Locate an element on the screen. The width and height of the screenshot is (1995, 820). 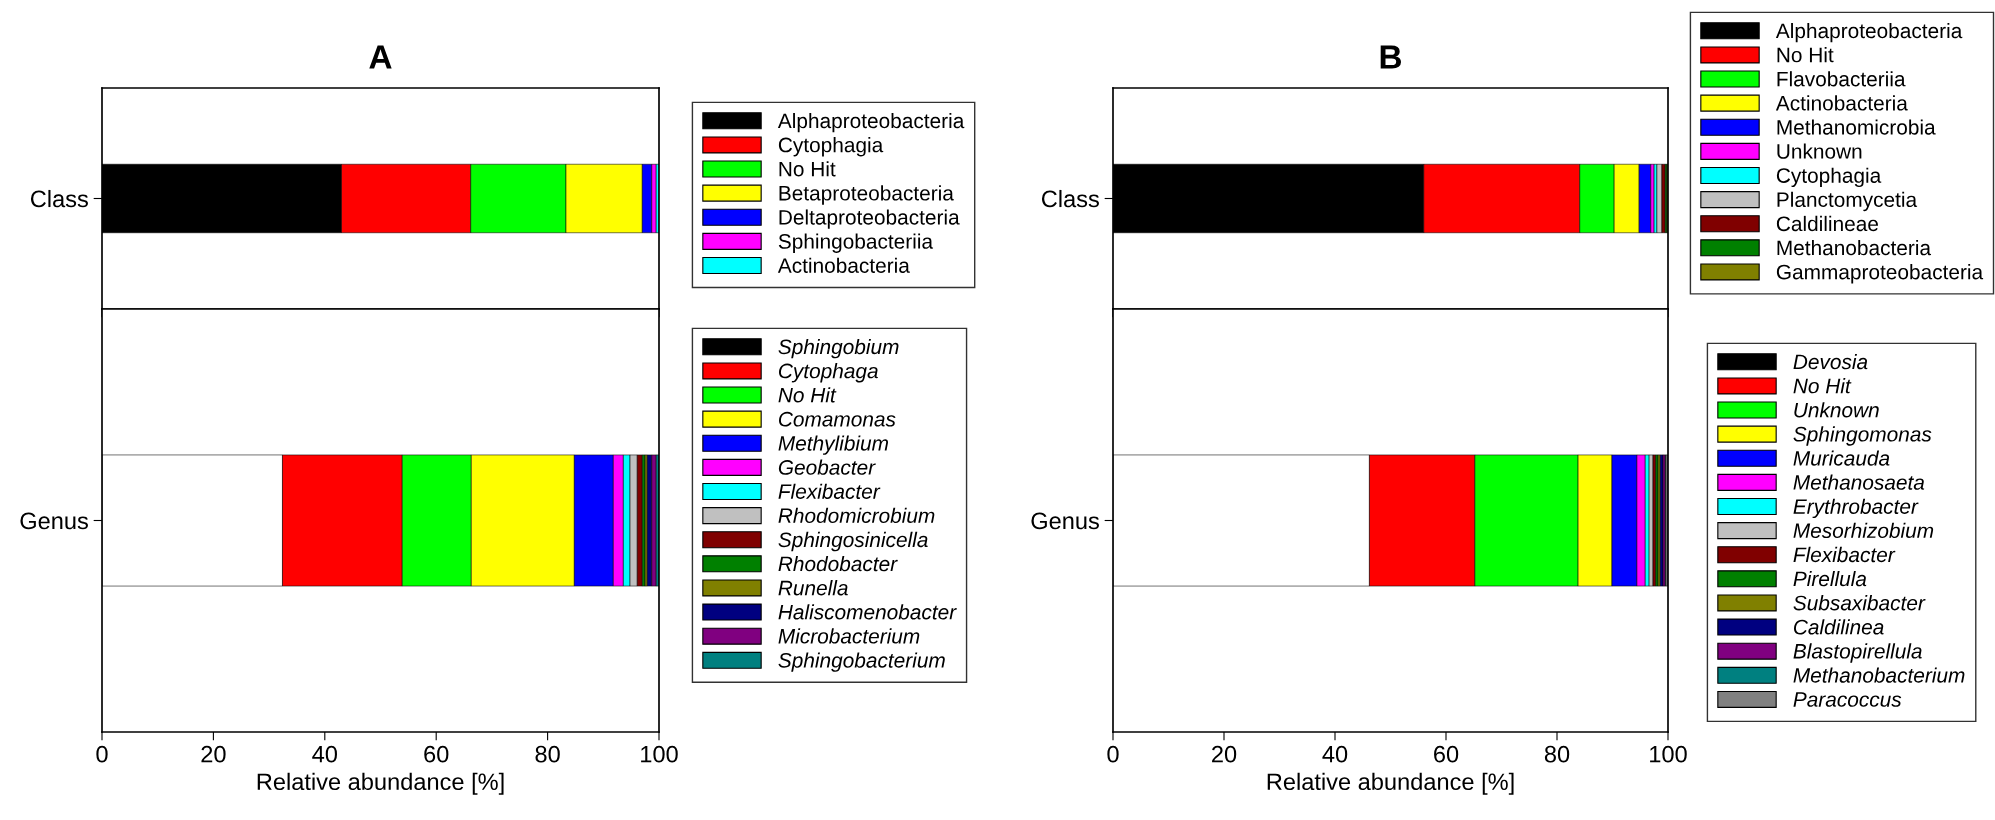
legend-label: Rhodomicrobium is located at coordinates (856, 515).